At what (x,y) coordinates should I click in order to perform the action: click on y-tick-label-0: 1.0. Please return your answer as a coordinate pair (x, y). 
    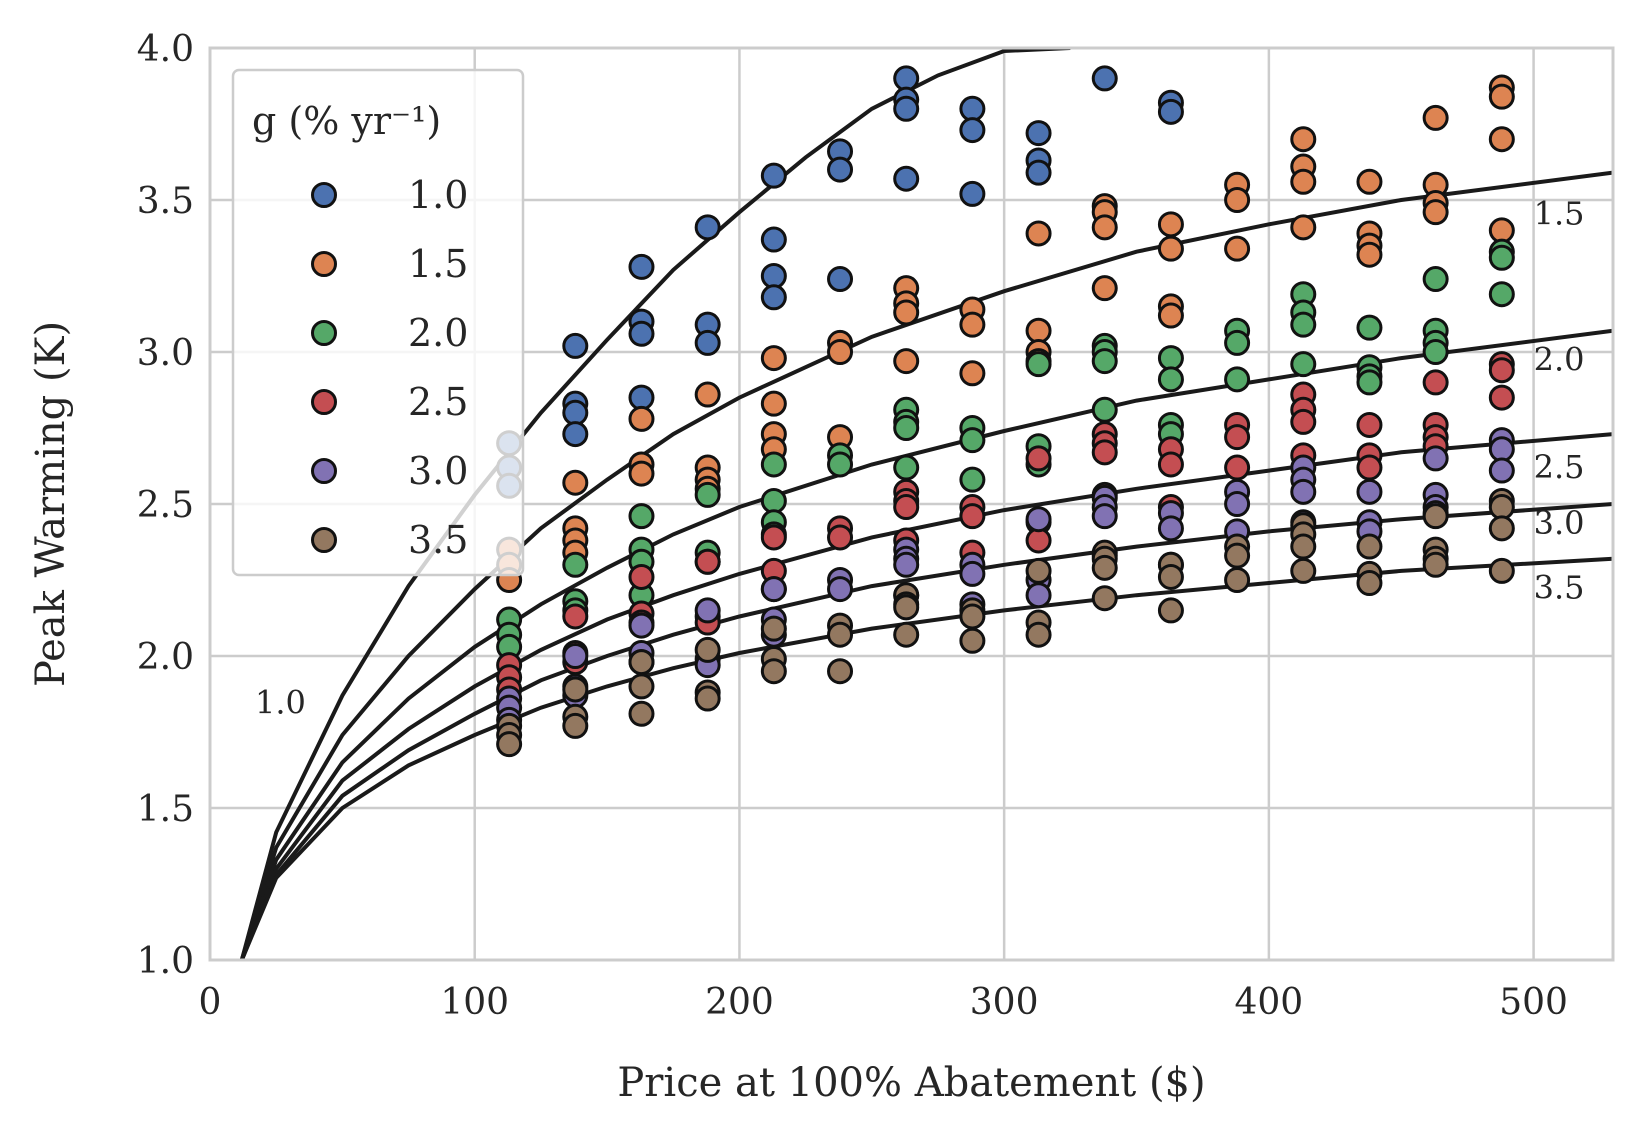
    Looking at the image, I should click on (165, 961).